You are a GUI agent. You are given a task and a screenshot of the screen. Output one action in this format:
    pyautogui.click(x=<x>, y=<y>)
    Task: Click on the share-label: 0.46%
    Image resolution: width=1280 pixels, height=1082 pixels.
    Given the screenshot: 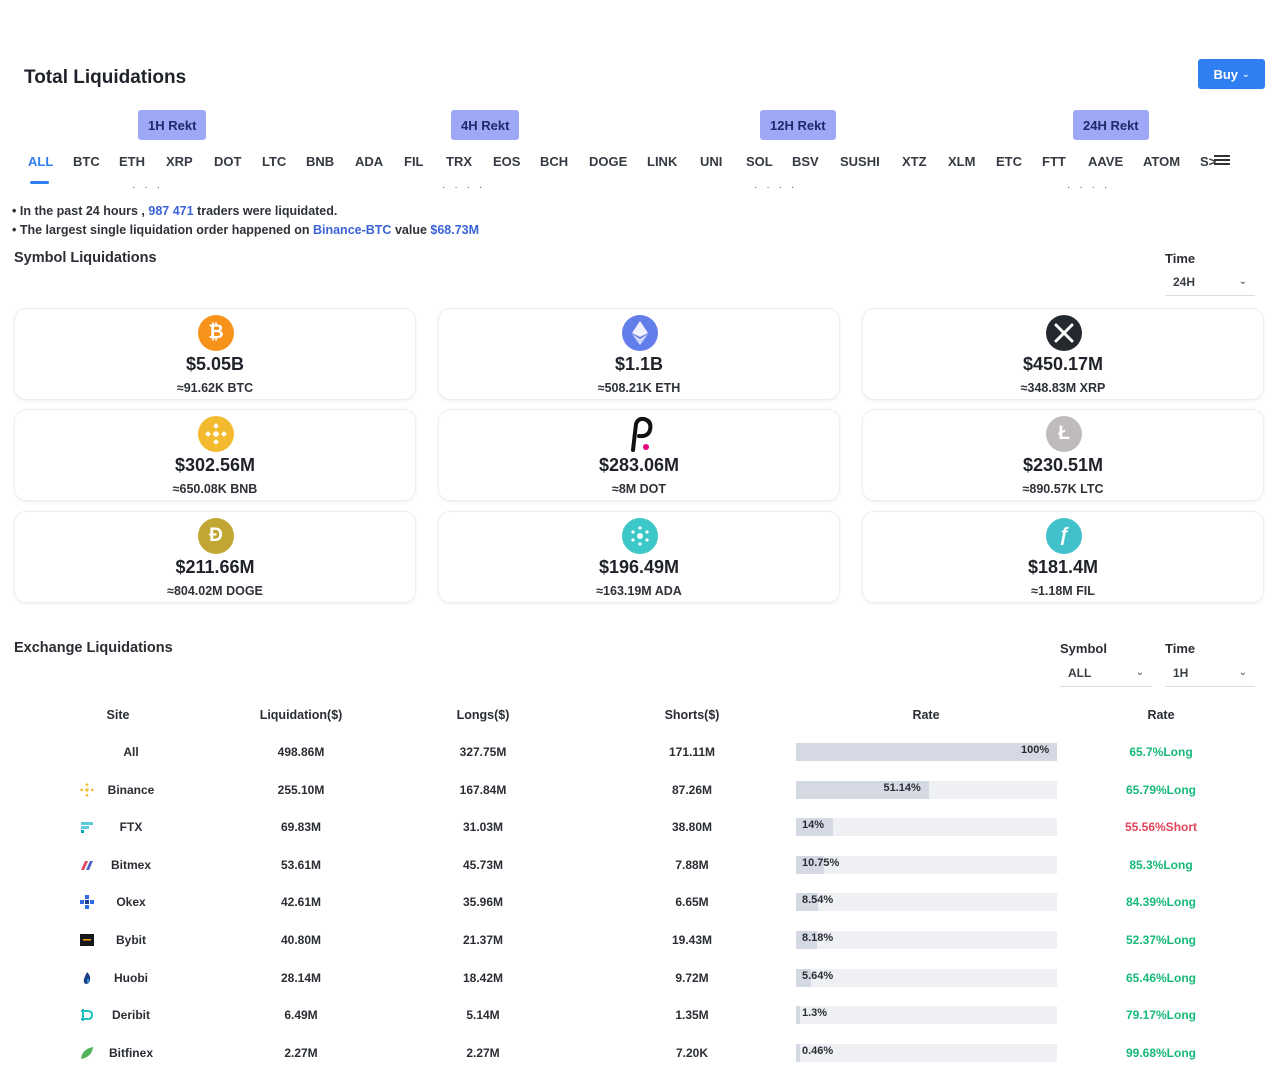 What is the action you would take?
    pyautogui.click(x=818, y=1050)
    